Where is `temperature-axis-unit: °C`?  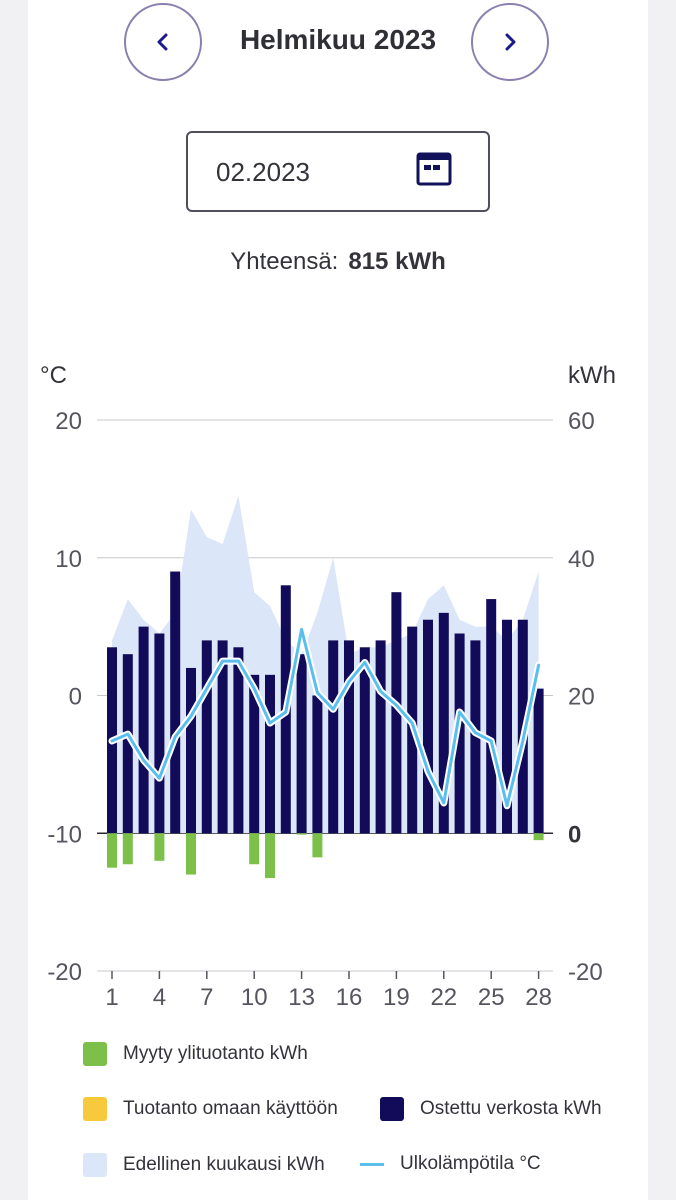
temperature-axis-unit: °C is located at coordinates (53, 375).